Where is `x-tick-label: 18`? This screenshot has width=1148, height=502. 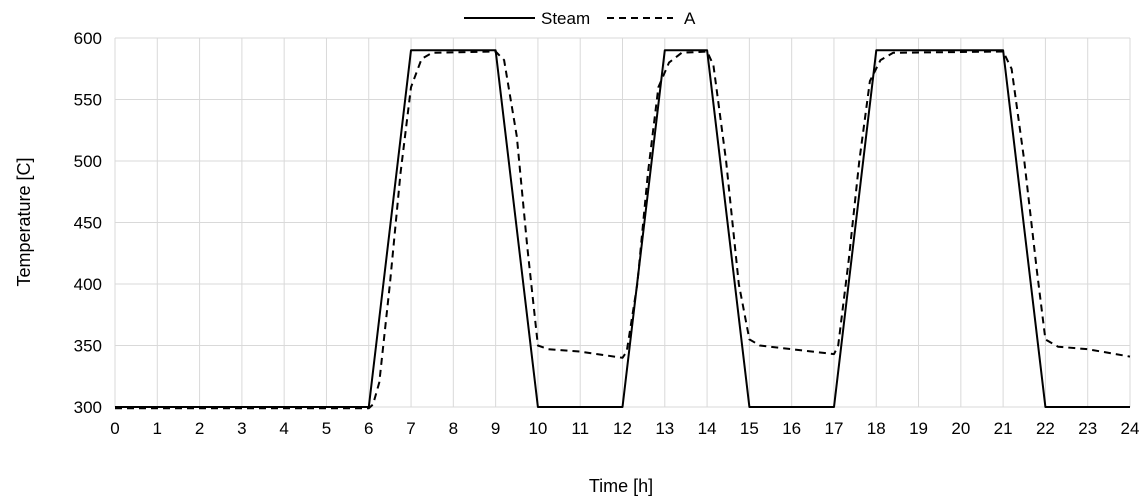
x-tick-label: 18 is located at coordinates (876, 428).